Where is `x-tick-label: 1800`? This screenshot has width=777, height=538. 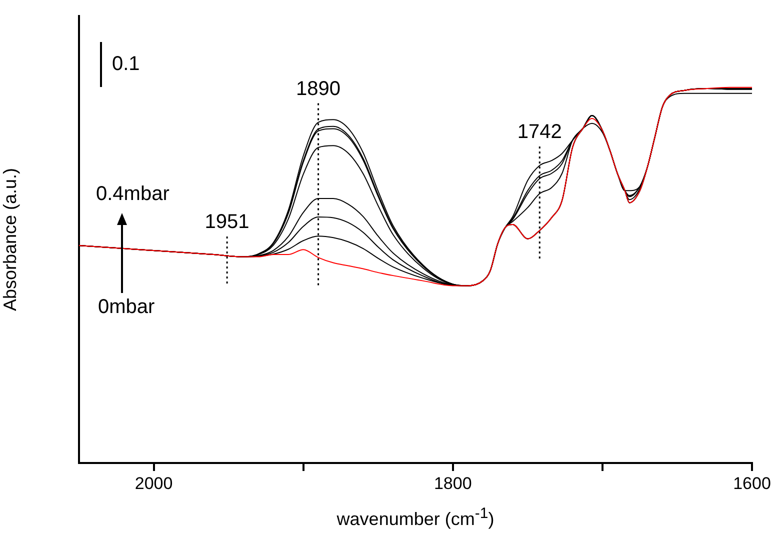 x-tick-label: 1800 is located at coordinates (453, 483).